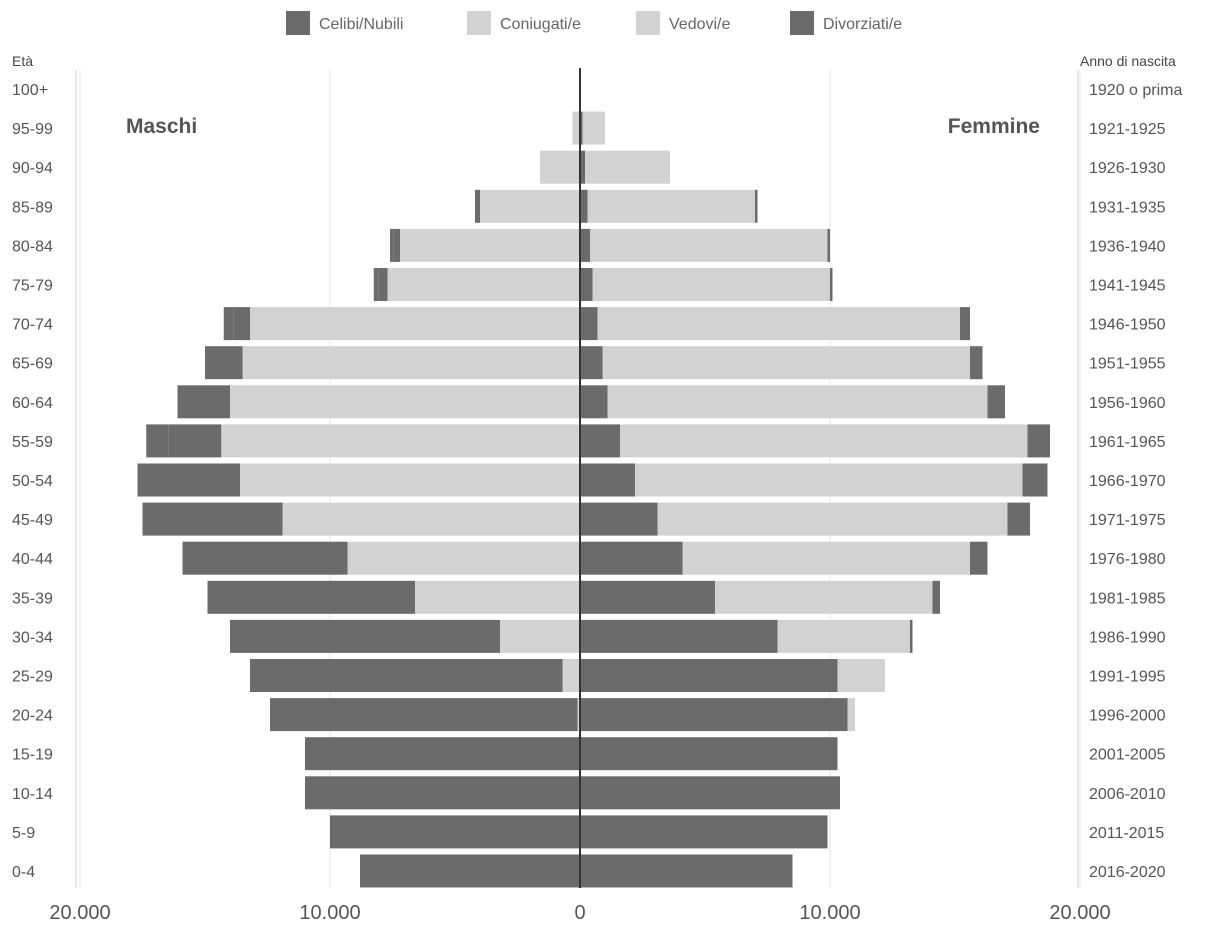 Image resolution: width=1229 pixels, height=929 pixels. I want to click on males-label: Maschi, so click(161, 126).